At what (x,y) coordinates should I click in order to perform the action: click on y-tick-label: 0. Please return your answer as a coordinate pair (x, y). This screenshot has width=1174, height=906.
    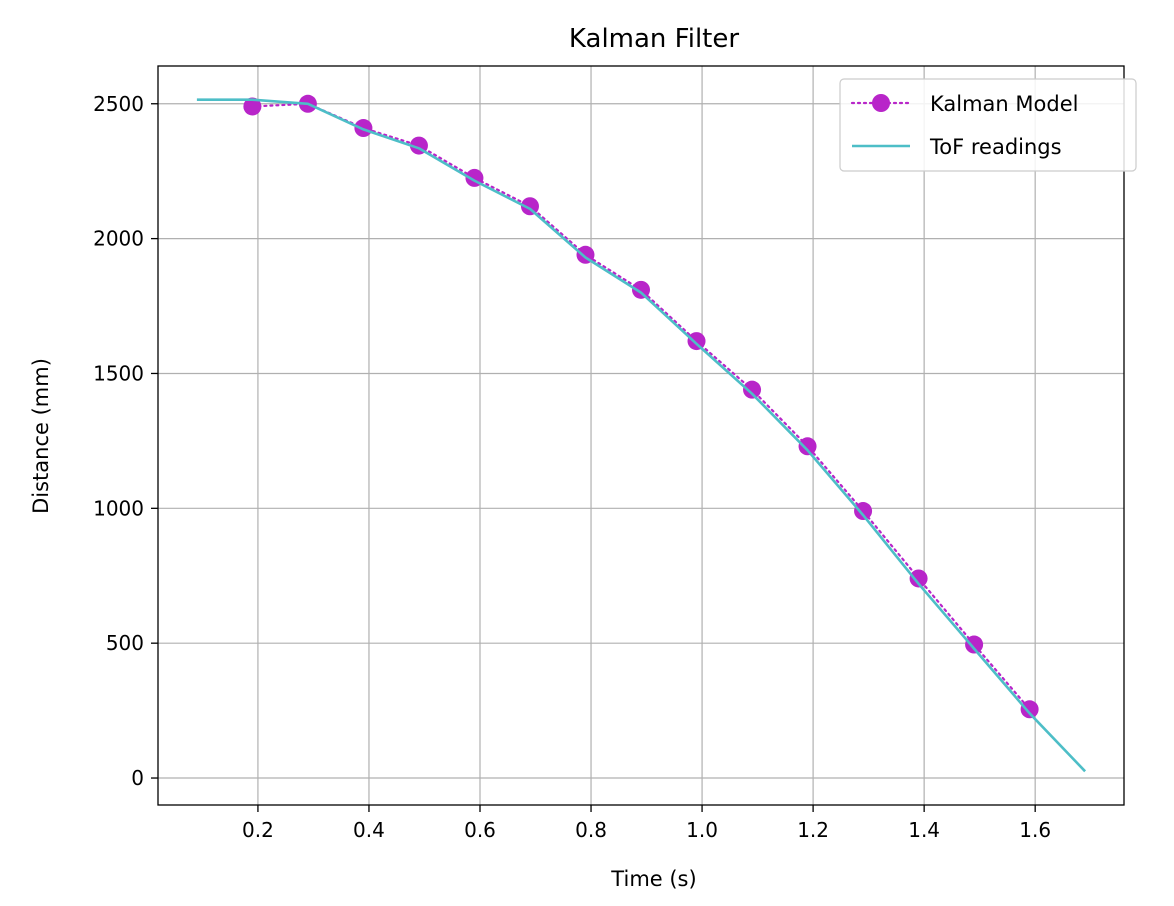
    Looking at the image, I should click on (137, 778).